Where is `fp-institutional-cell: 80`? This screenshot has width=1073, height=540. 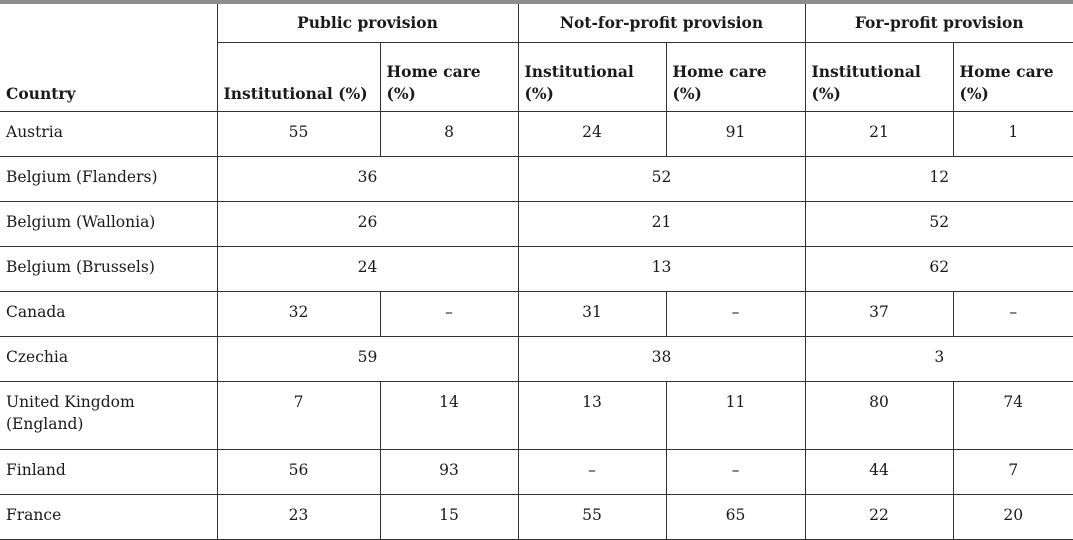 fp-institutional-cell: 80 is located at coordinates (879, 415).